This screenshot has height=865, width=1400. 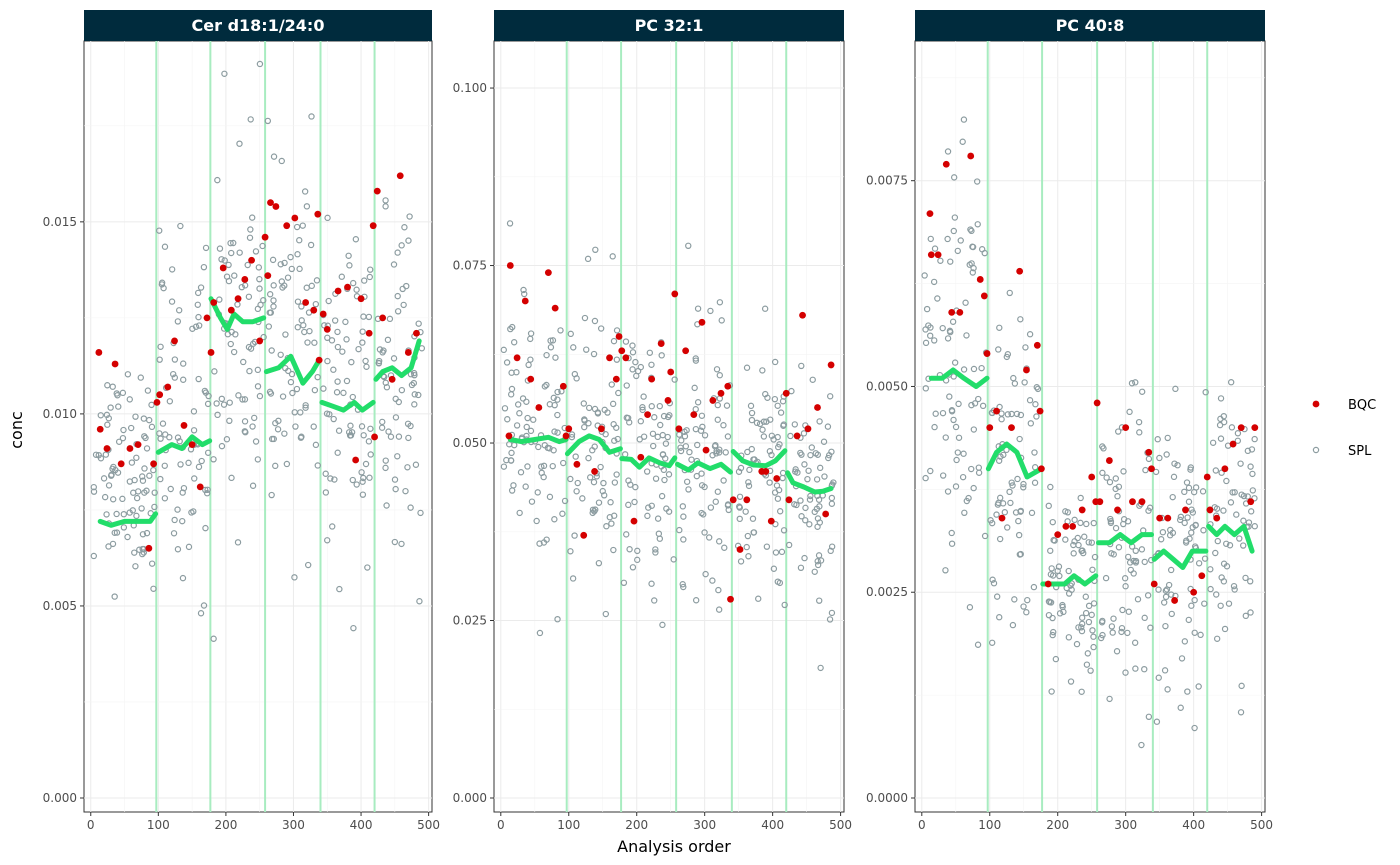 What do you see at coordinates (669, 25) in the screenshot?
I see `panel-strip` at bounding box center [669, 25].